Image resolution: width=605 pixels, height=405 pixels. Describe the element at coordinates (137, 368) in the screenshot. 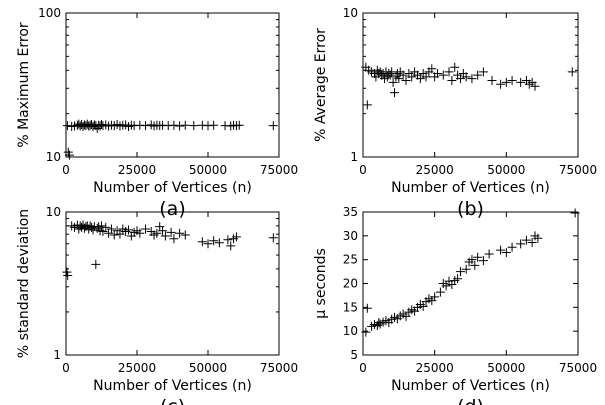

I see `panel-c-x-tick-label: 25000` at that location.